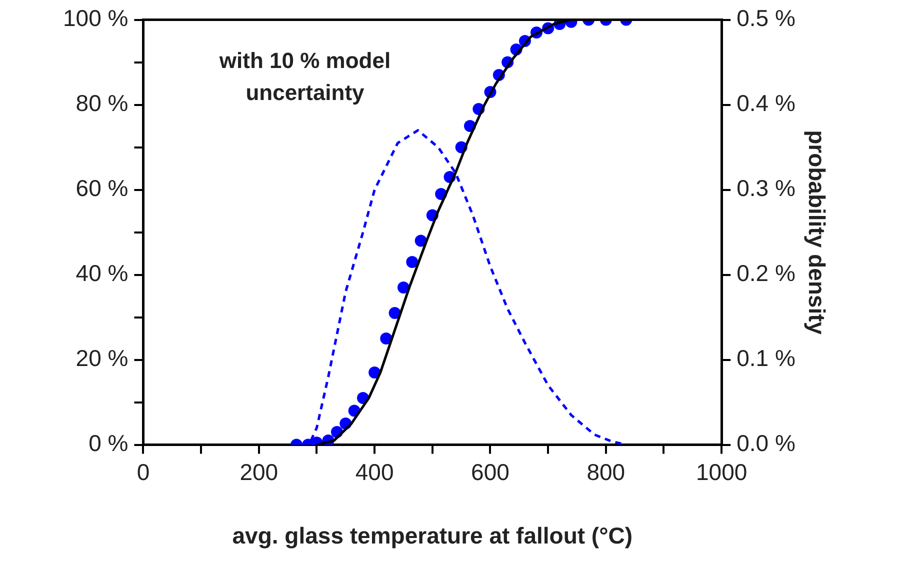 This screenshot has width=899, height=561. What do you see at coordinates (102, 273) in the screenshot?
I see `y-tick-label: 40 %` at bounding box center [102, 273].